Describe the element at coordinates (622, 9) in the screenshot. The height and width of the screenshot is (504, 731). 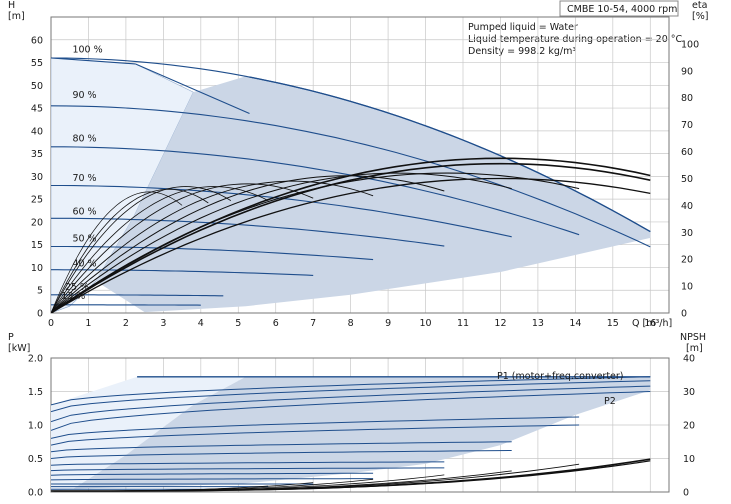
I see `chart-title: CMBE 10-54, 4000 rpm` at that location.